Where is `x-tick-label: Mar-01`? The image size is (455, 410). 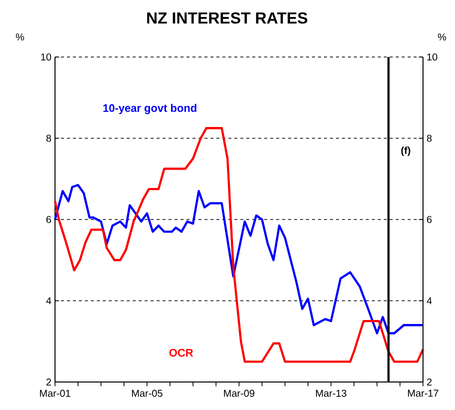
x-tick-label: Mar-01 is located at coordinates (55, 393).